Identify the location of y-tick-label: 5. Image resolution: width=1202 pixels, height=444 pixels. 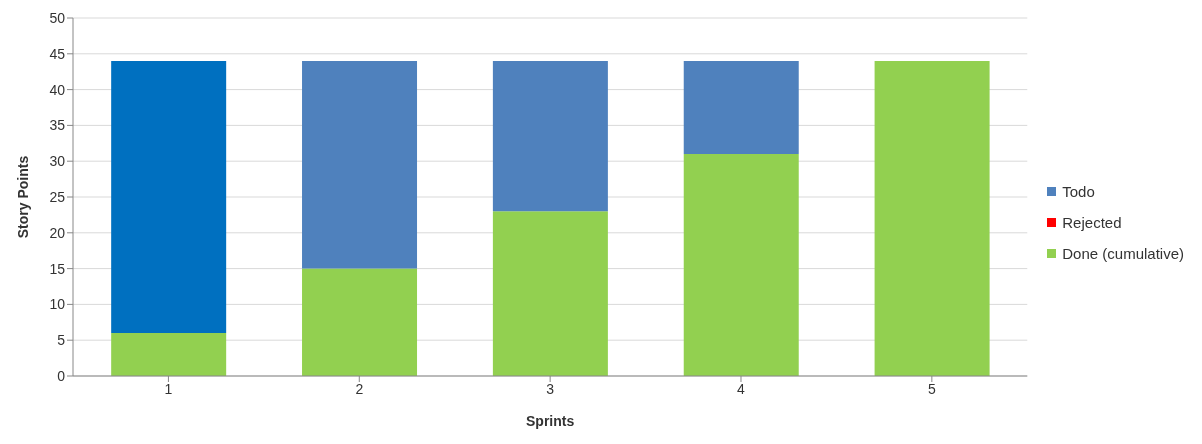
(61, 340).